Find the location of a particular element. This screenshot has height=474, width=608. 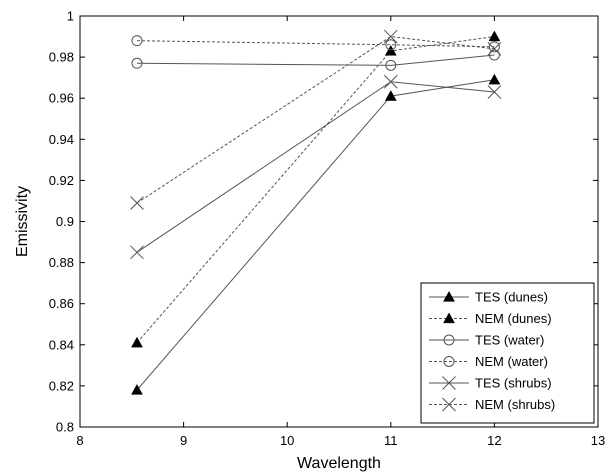

y-tick-label: 0.9 is located at coordinates (65, 221).